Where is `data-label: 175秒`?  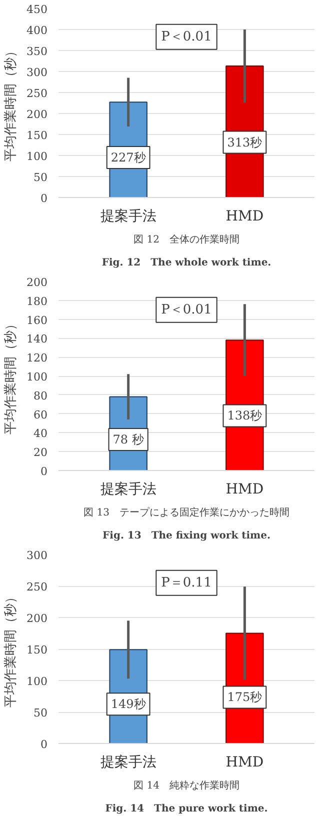 data-label: 175秒 is located at coordinates (244, 697).